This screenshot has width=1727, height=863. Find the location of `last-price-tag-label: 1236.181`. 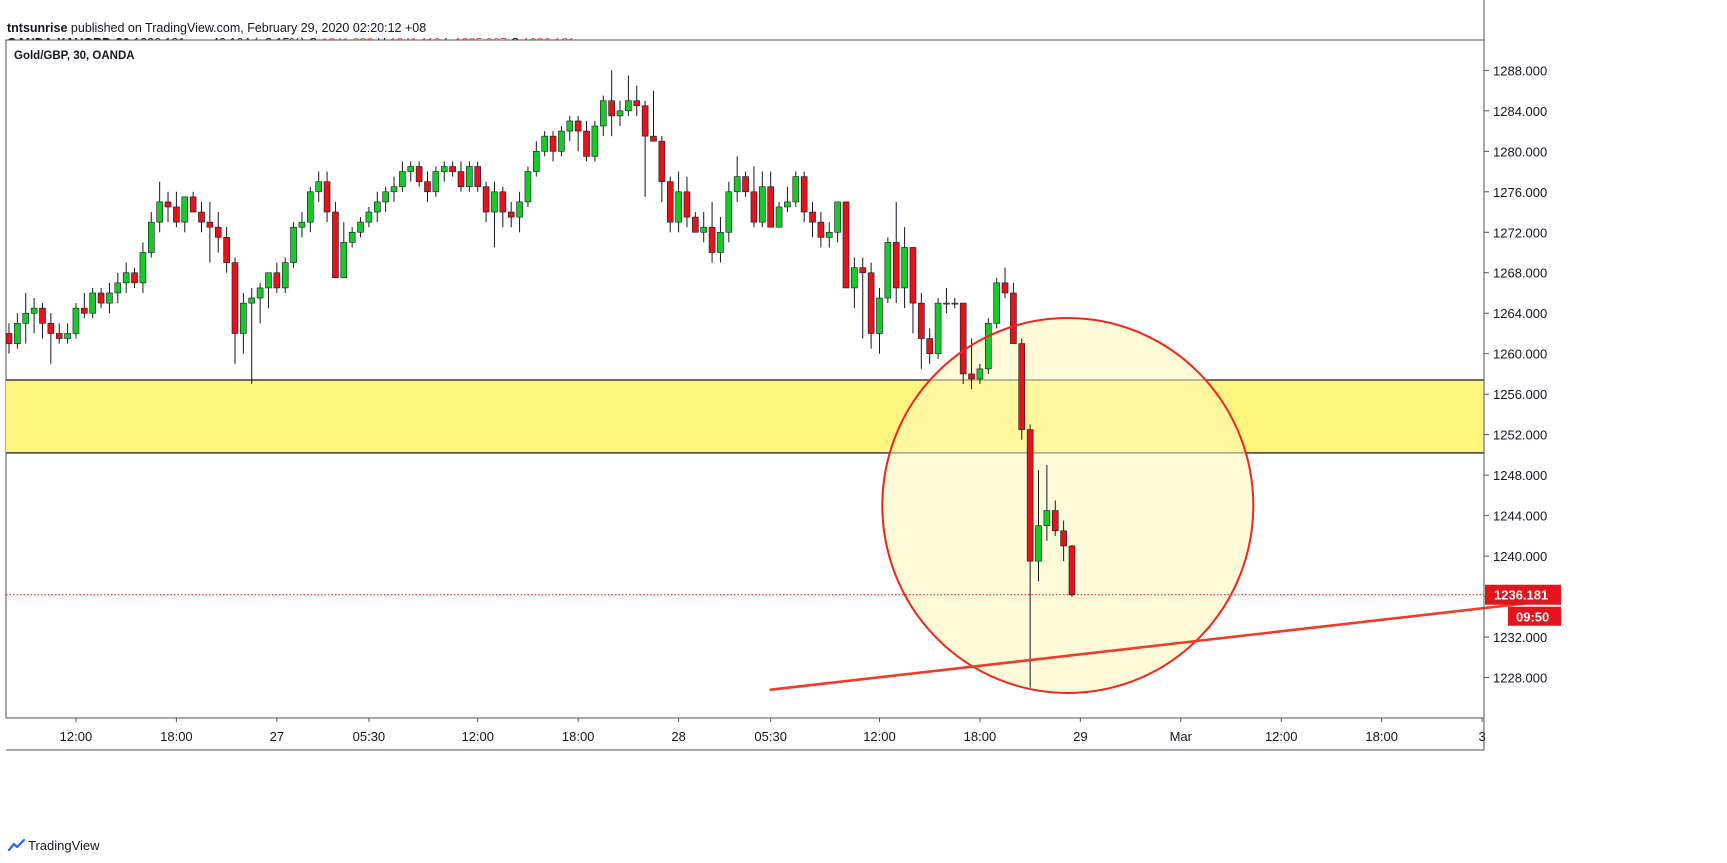

last-price-tag-label: 1236.181 is located at coordinates (1521, 595).